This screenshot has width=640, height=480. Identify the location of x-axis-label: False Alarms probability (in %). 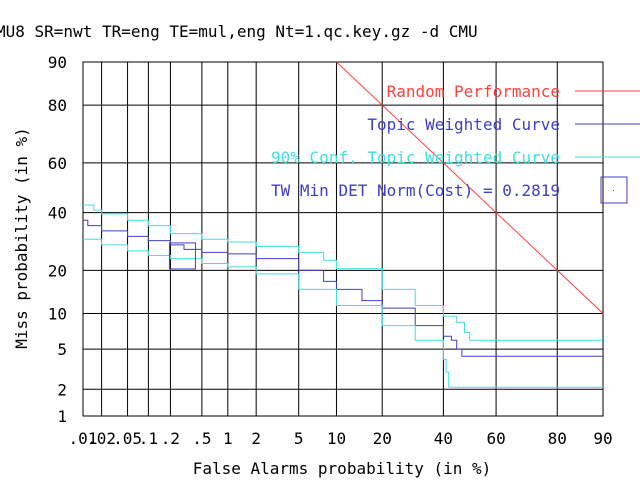
(342, 468).